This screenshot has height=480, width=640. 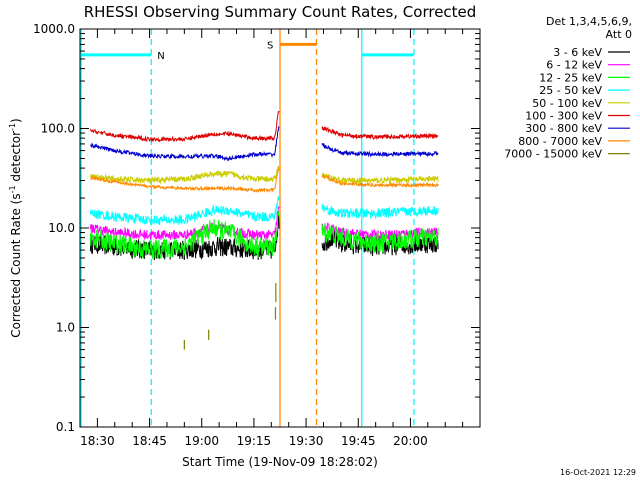 What do you see at coordinates (160, 56) in the screenshot?
I see `night-label: N` at bounding box center [160, 56].